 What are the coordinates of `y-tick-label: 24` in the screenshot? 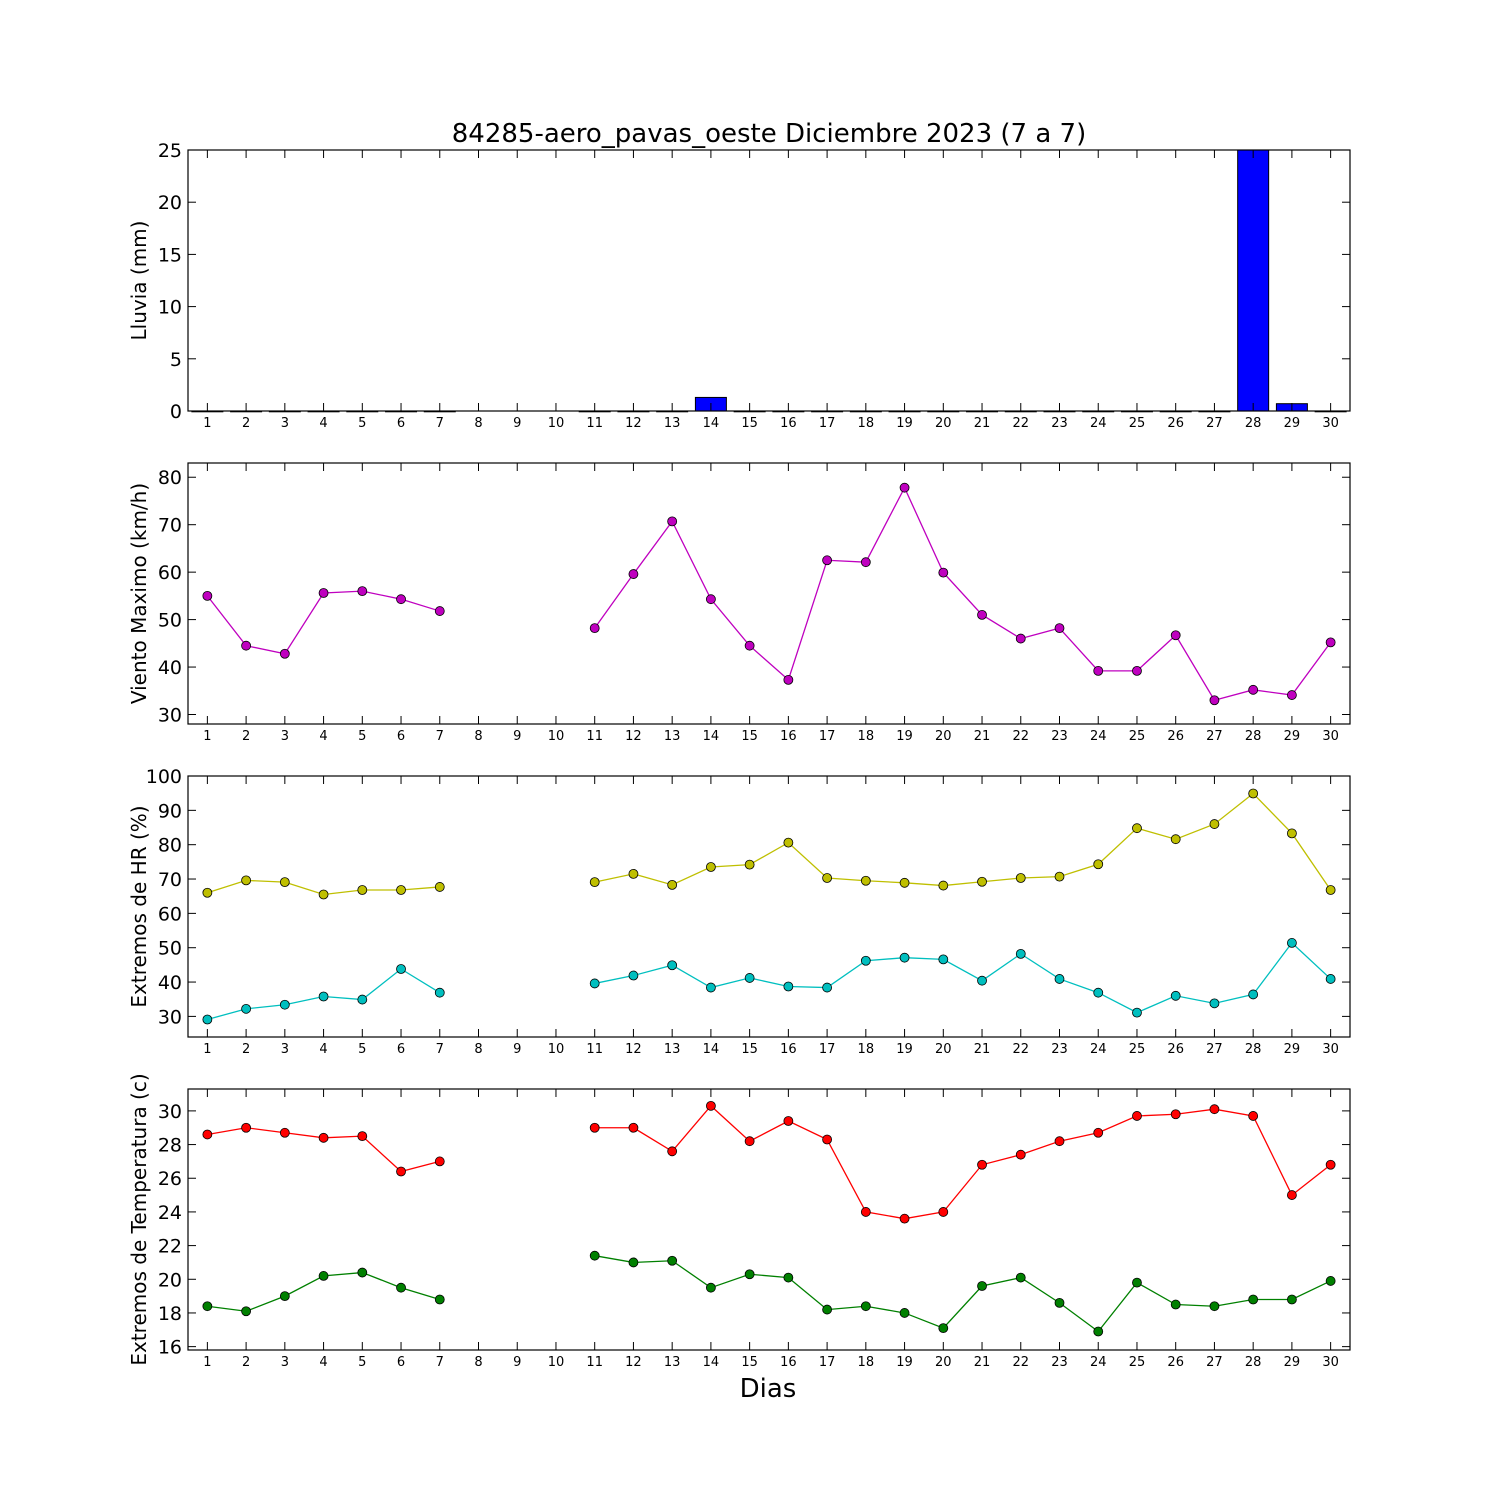 It's located at (170, 1213).